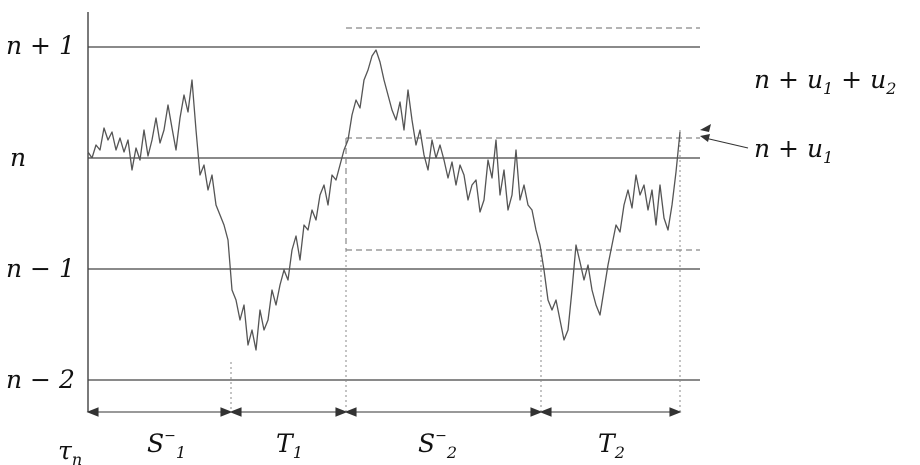 The image size is (920, 465). Describe the element at coordinates (825, 81) in the screenshot. I see `label-n-u1-u2: n + u1 + u2` at that location.